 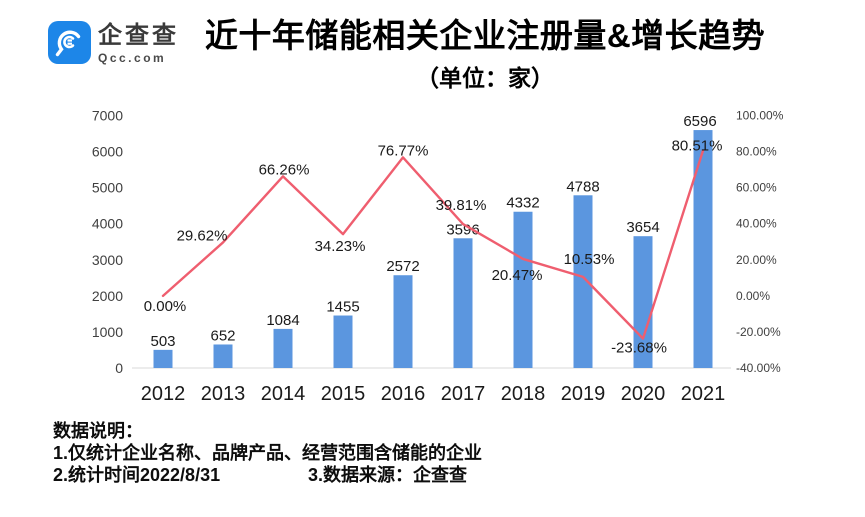 I want to click on svg-text: 2012, so click(x=163, y=394).